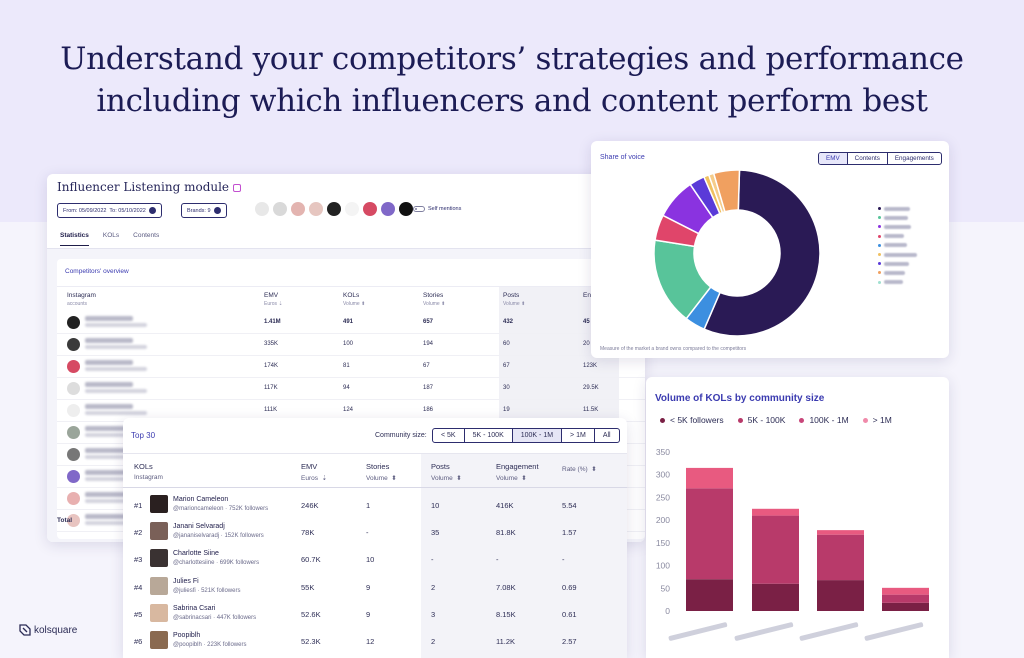  I want to click on kol-name: Poopiblh, so click(187, 635).